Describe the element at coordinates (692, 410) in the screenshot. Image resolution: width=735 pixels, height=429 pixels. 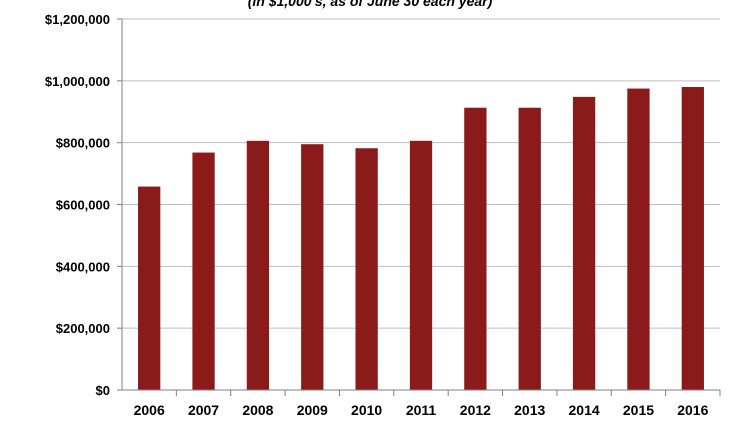
I see `x-tick-label: 2016` at that location.